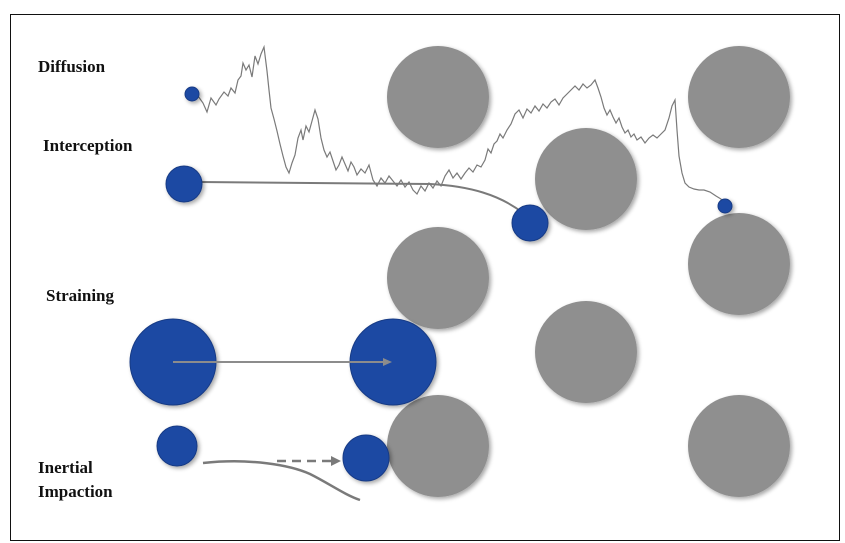 The image size is (845, 543). Describe the element at coordinates (725, 206) in the screenshot. I see `diffusion-particle-captured` at that location.